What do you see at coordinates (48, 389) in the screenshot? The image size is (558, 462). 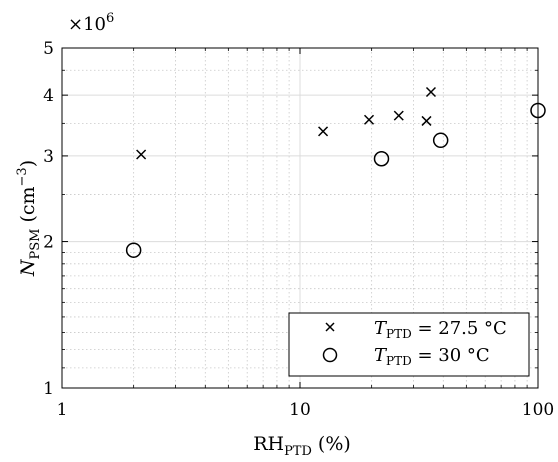 I see `y-tick-label: 1` at bounding box center [48, 389].